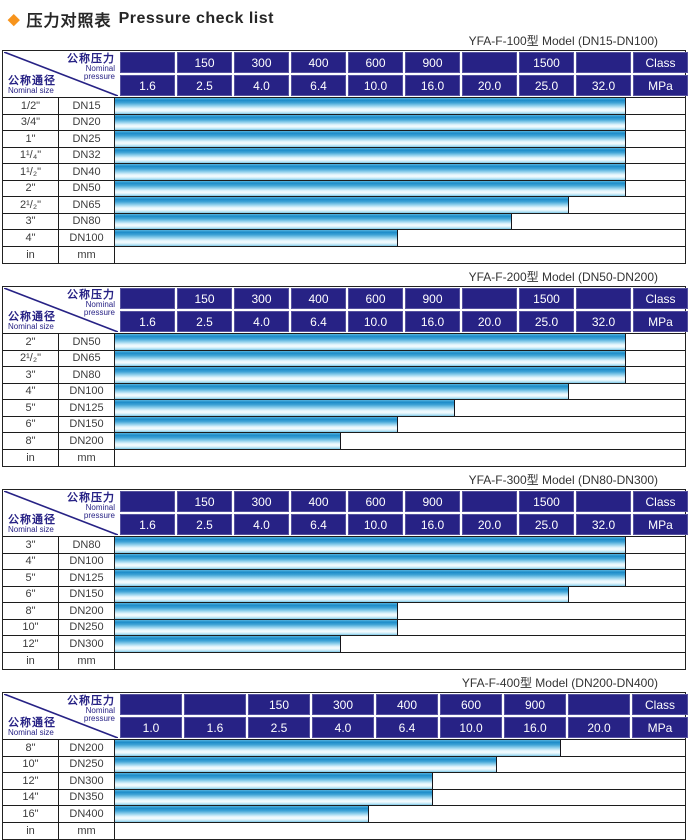  I want to click on inch-size-cell: 12", so click(31, 781).